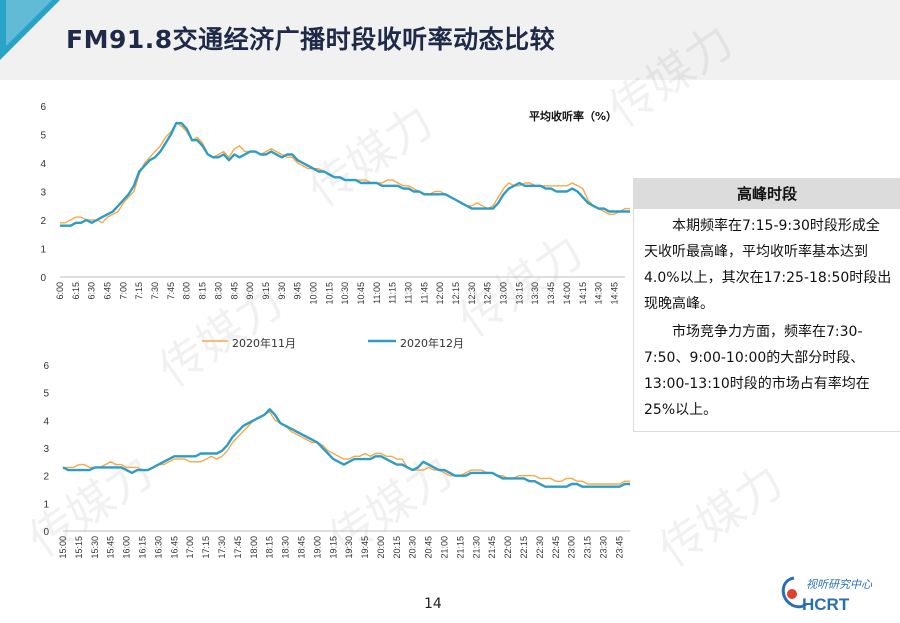 This screenshot has height=623, width=900. What do you see at coordinates (567, 293) in the screenshot?
I see `x-tick-label: 14:00` at bounding box center [567, 293].